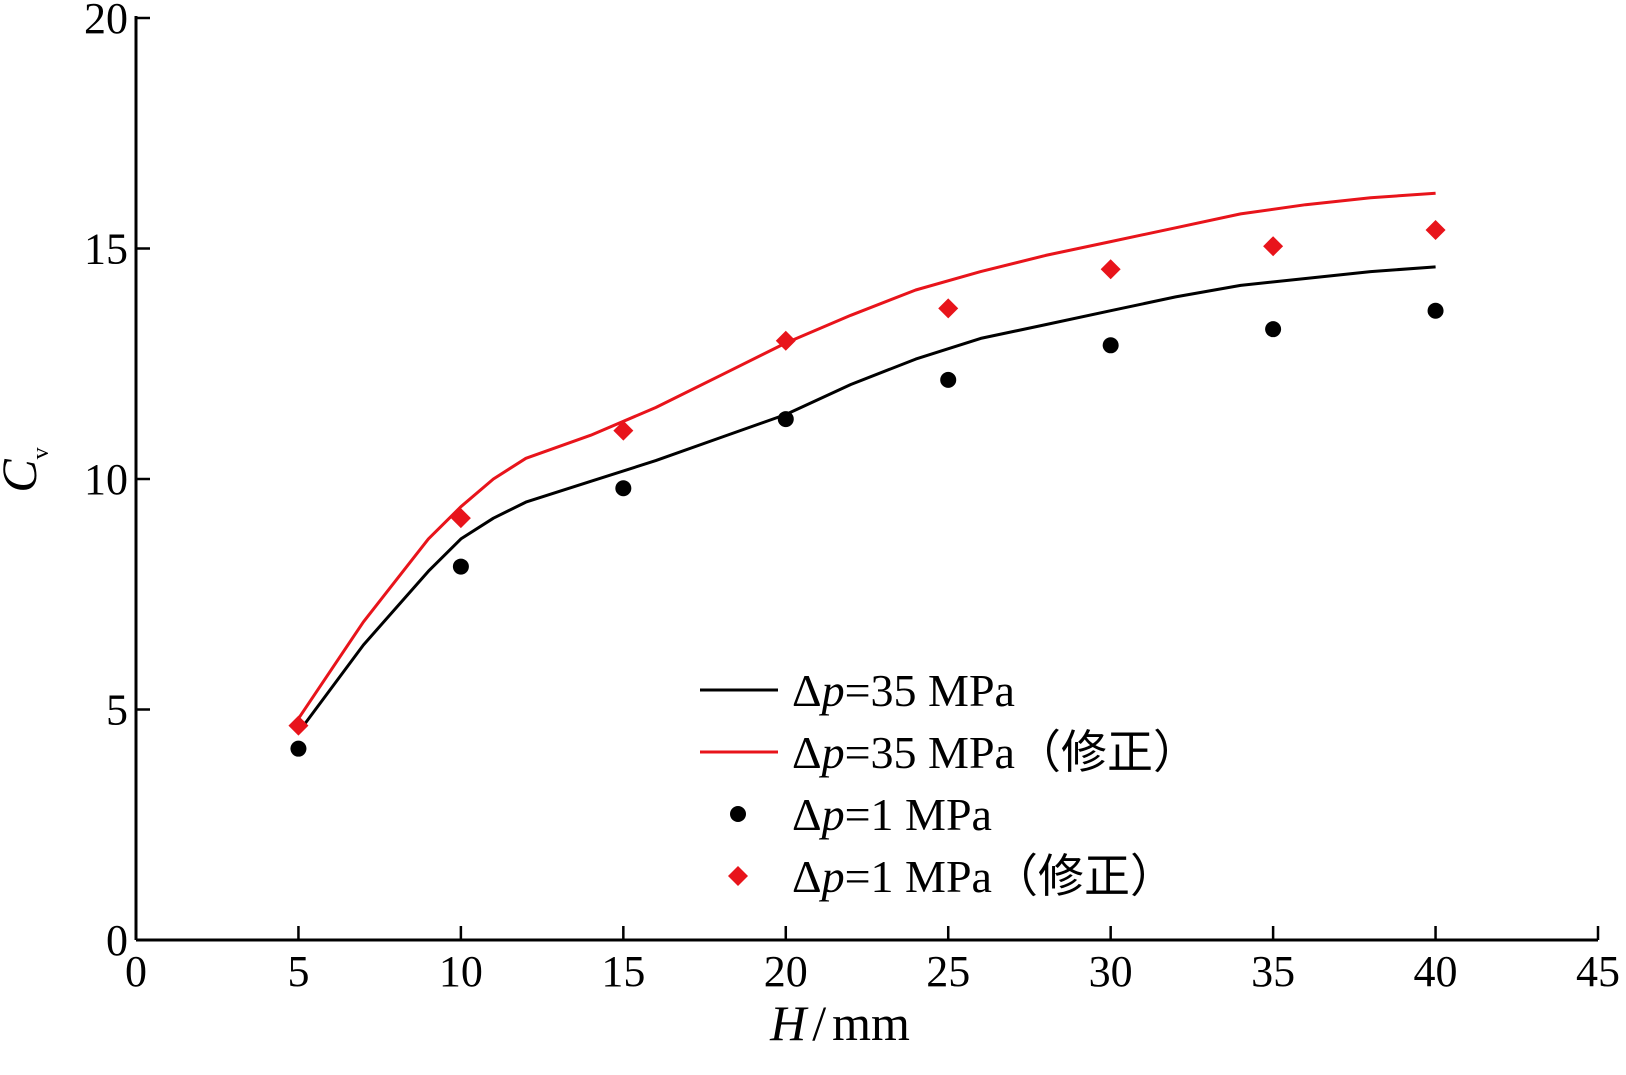 Image resolution: width=1626 pixels, height=1075 pixels. What do you see at coordinates (871, 1023) in the screenshot?
I see `x-axis-unit: mm` at bounding box center [871, 1023].